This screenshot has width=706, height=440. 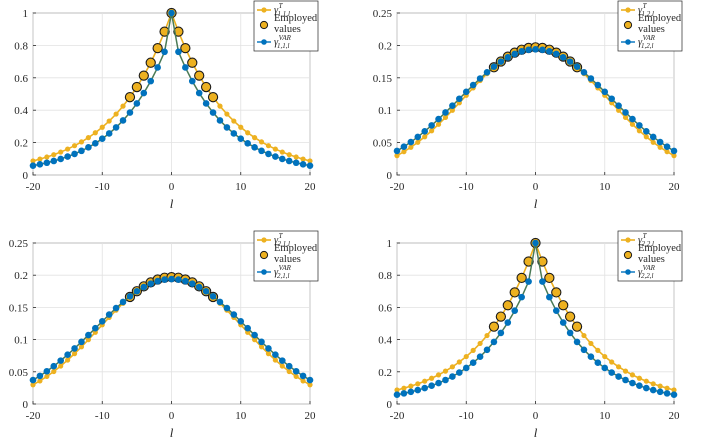 What do you see at coordinates (241, 187) in the screenshot?
I see `x-tick-label: 10` at bounding box center [241, 187].